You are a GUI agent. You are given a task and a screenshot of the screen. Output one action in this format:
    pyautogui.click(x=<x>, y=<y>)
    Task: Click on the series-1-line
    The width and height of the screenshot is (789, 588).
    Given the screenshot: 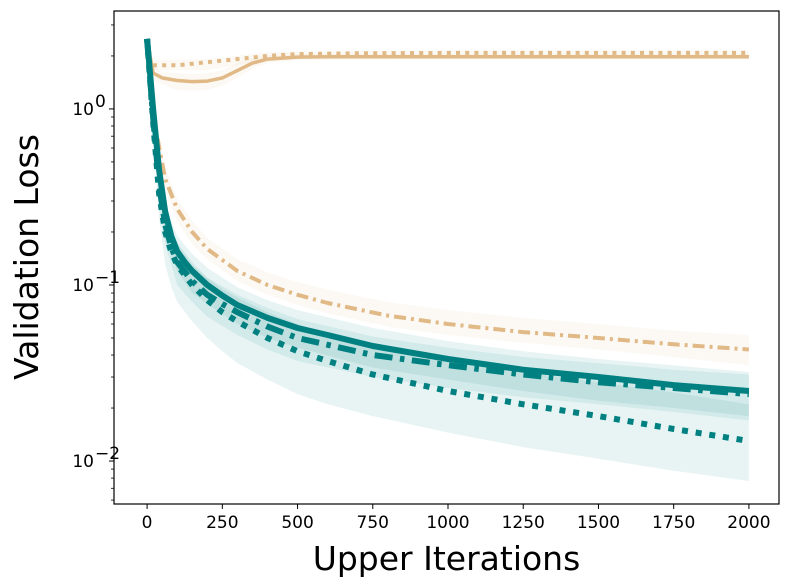 What is the action you would take?
    pyautogui.click(x=447, y=61)
    